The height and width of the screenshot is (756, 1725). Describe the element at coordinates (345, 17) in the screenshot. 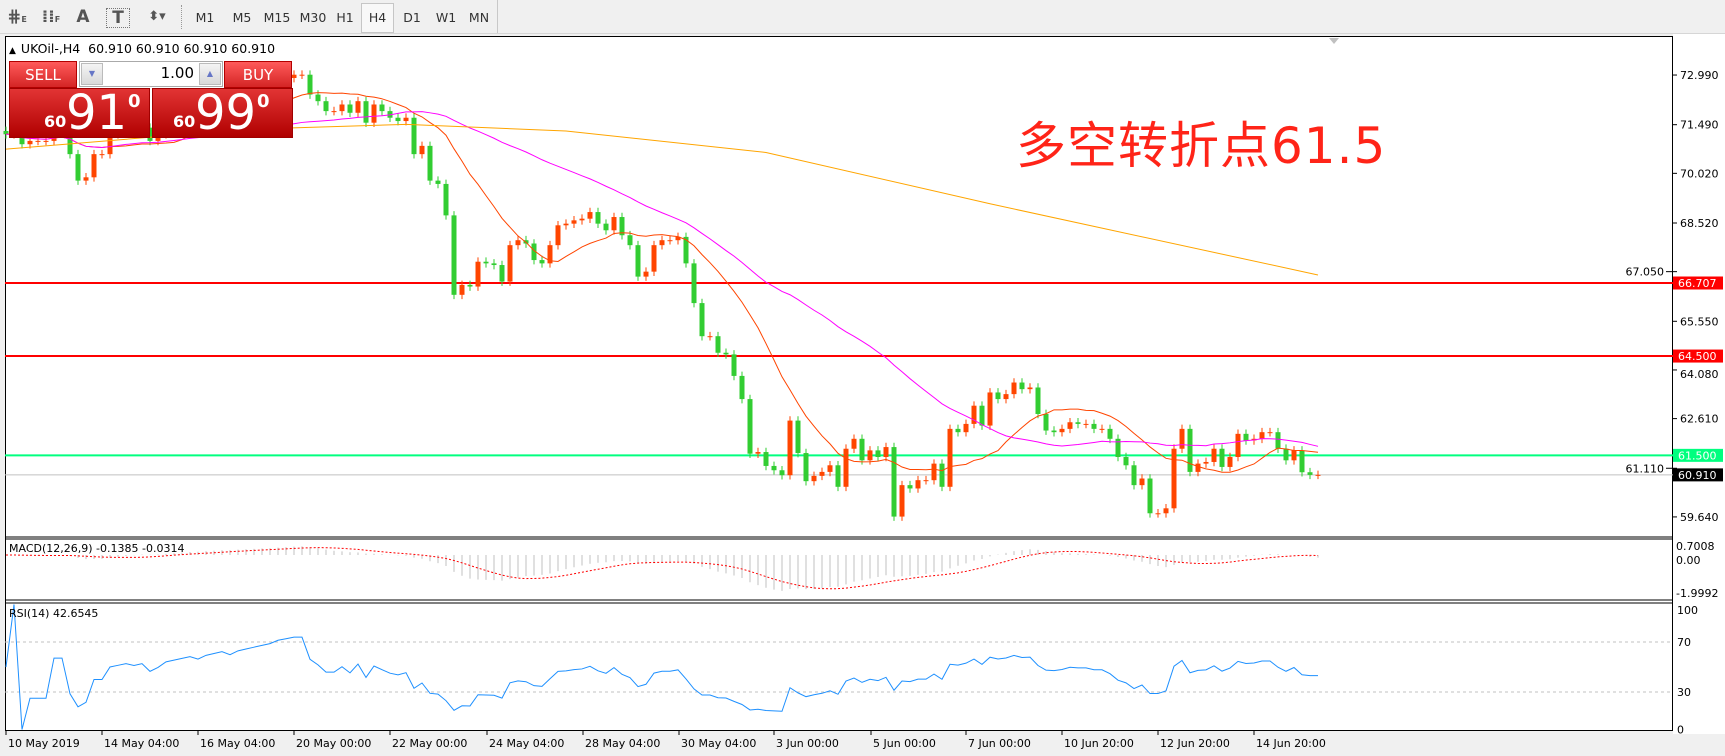

I see `timeframe-h1: H1` at that location.